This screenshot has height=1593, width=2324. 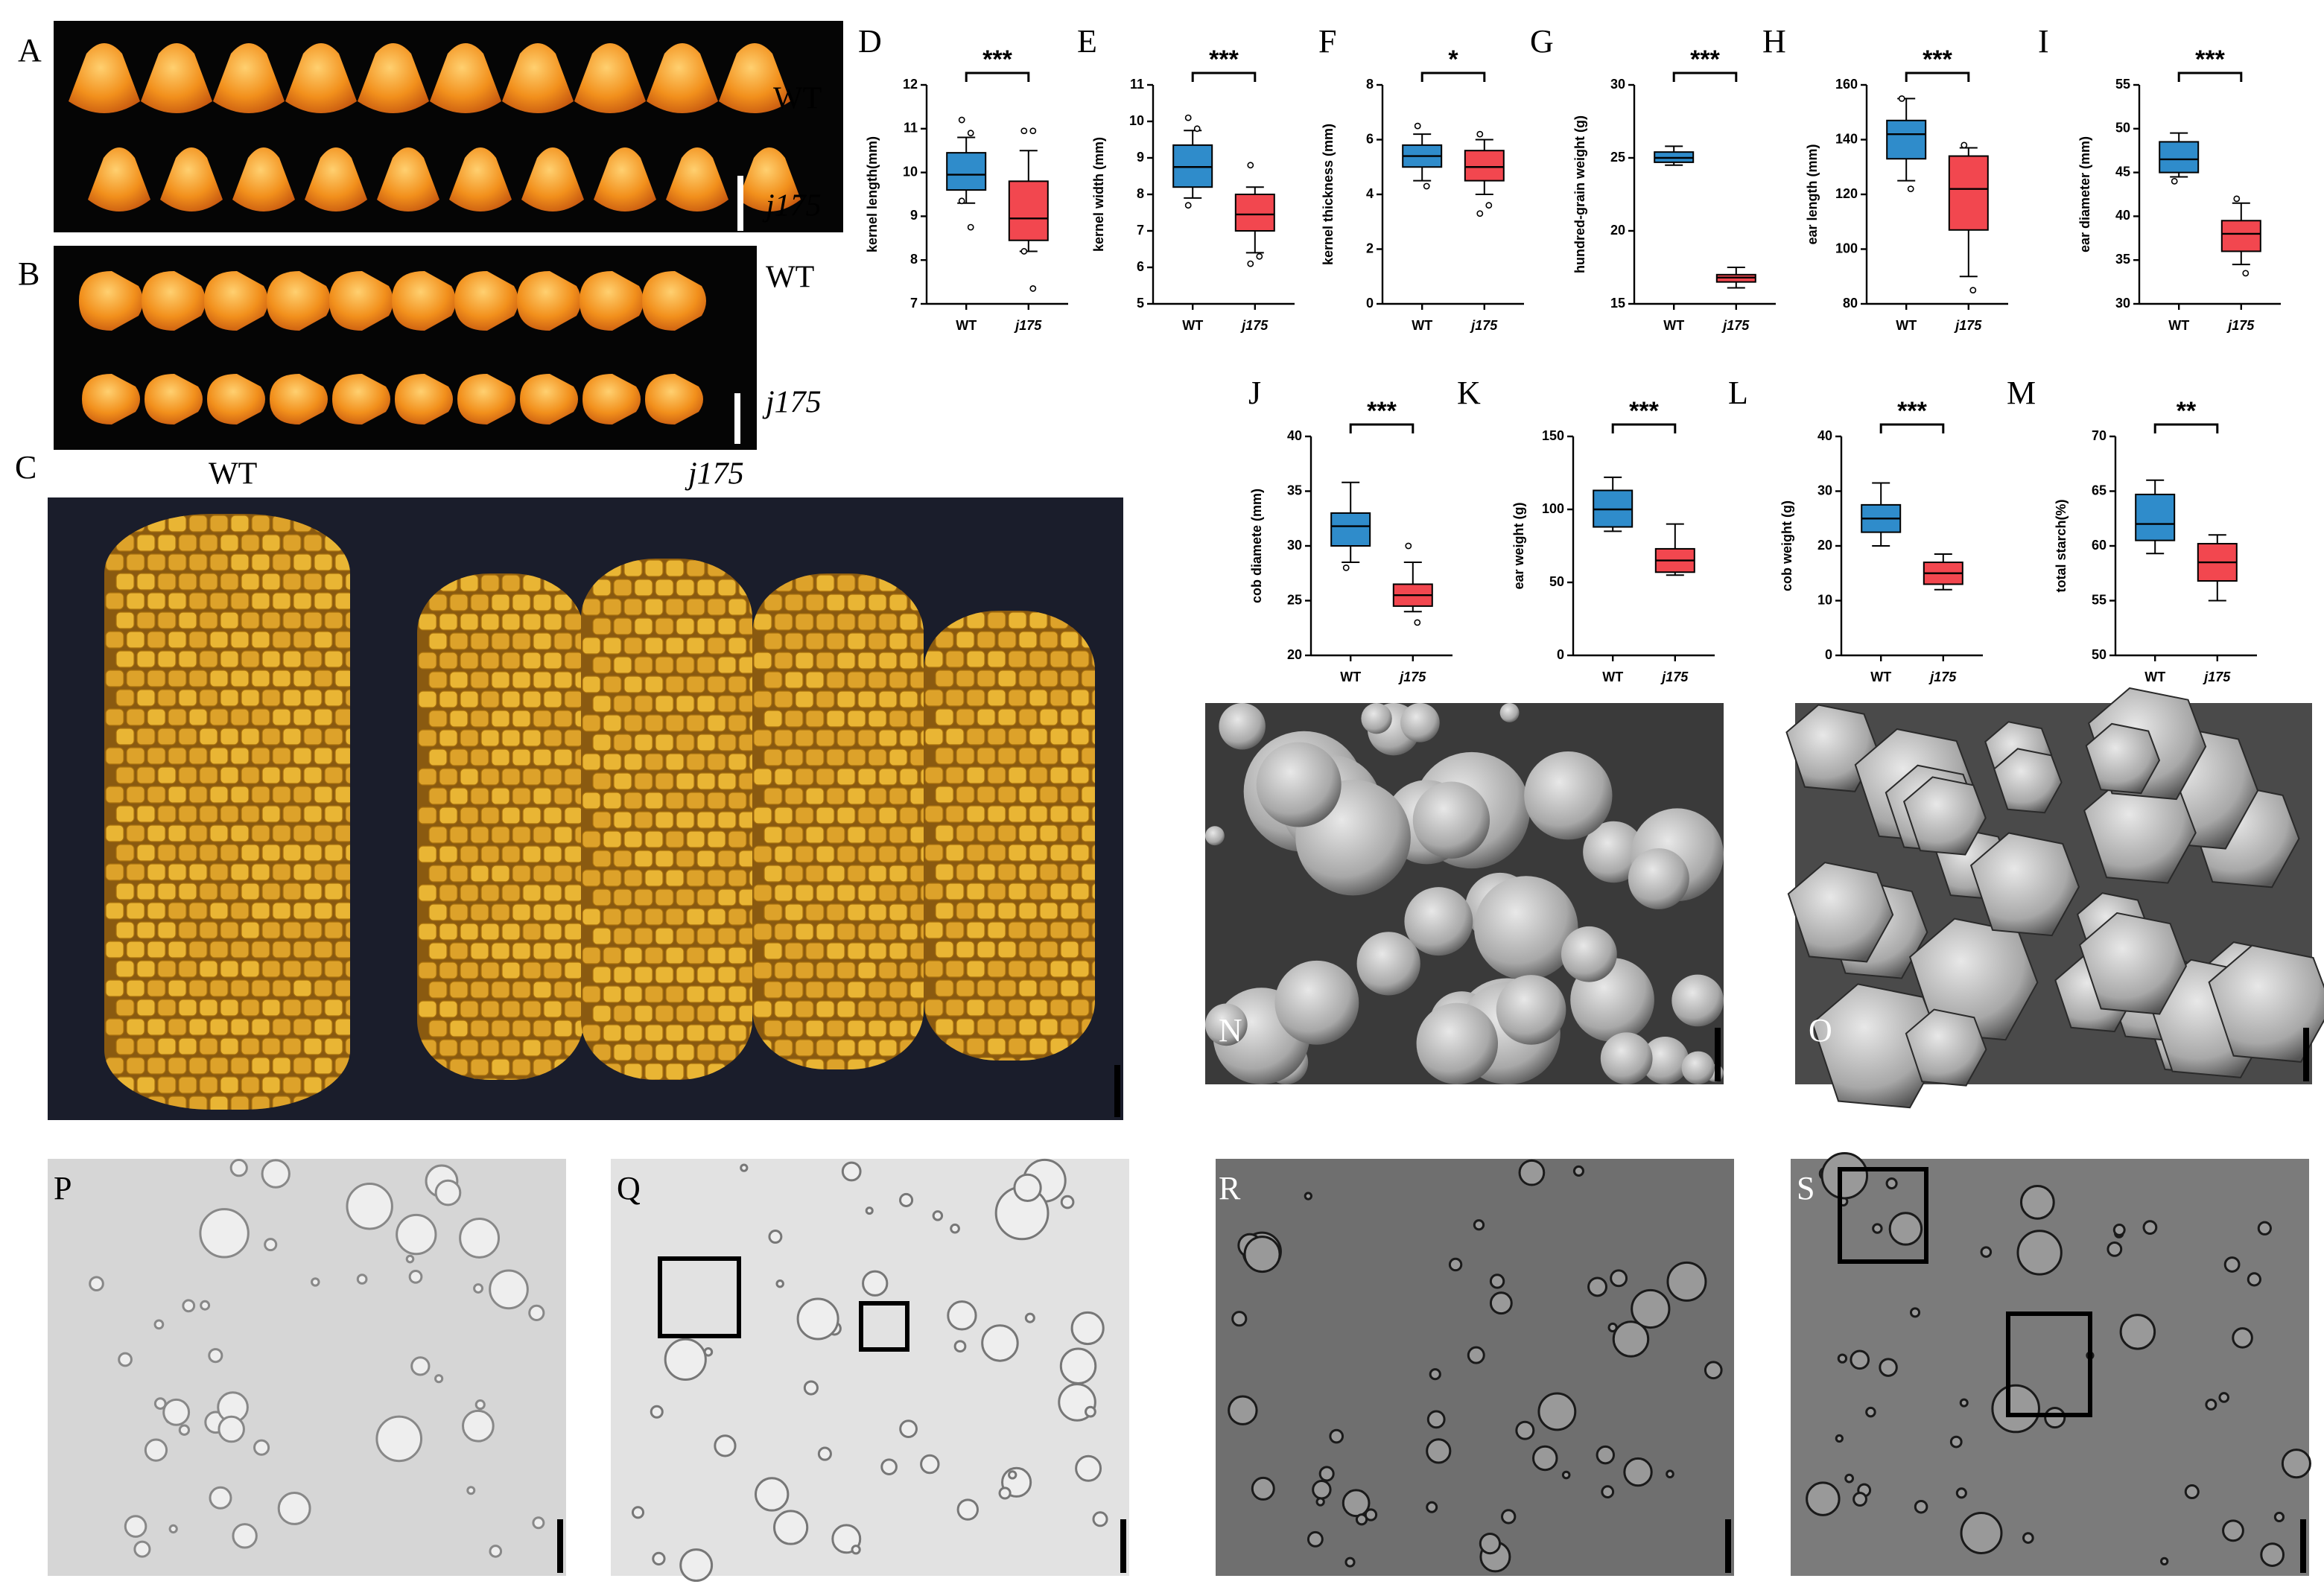 I want to click on y-tick-label: 6, so click(x=1370, y=138).